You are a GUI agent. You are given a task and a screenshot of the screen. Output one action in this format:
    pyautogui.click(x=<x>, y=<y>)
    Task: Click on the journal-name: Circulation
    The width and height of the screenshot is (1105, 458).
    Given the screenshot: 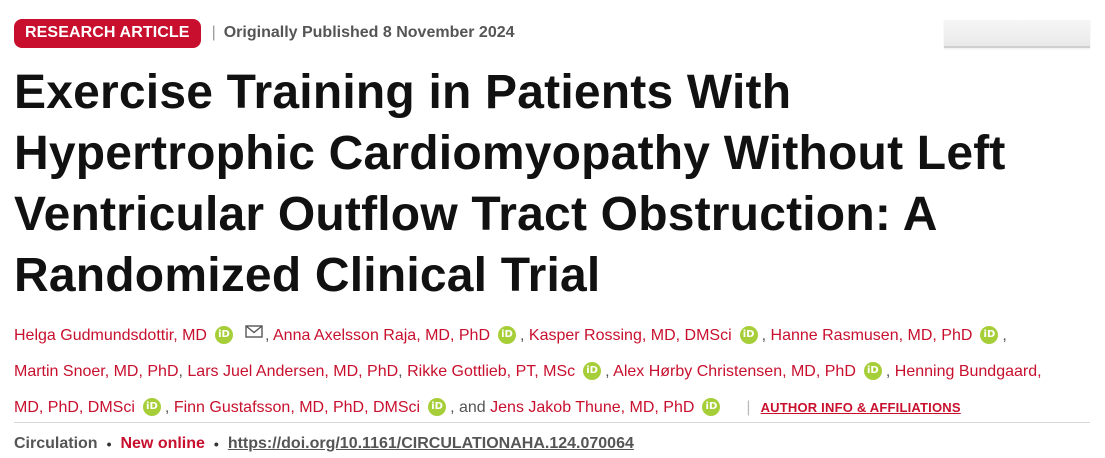 What is the action you would take?
    pyautogui.click(x=56, y=443)
    